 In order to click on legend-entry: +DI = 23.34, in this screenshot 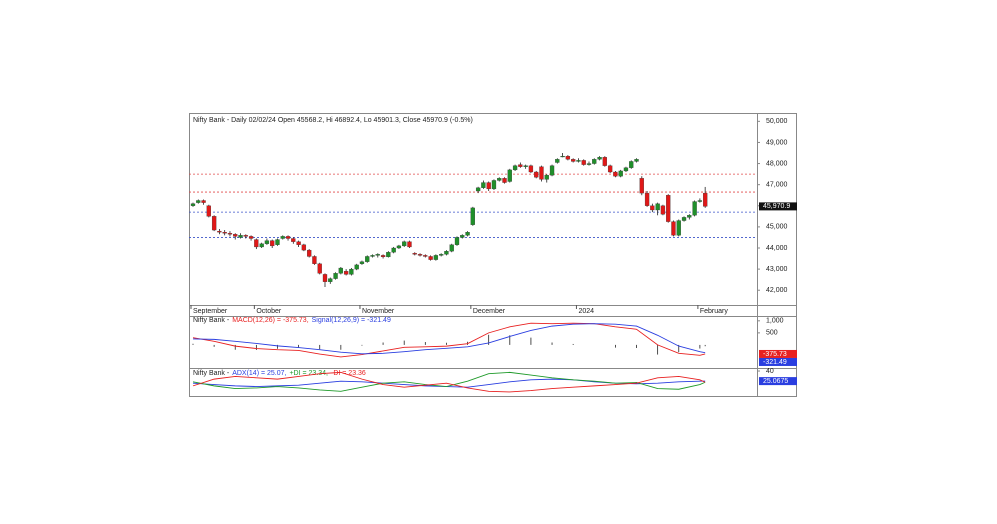, I will do `click(308, 373)`.